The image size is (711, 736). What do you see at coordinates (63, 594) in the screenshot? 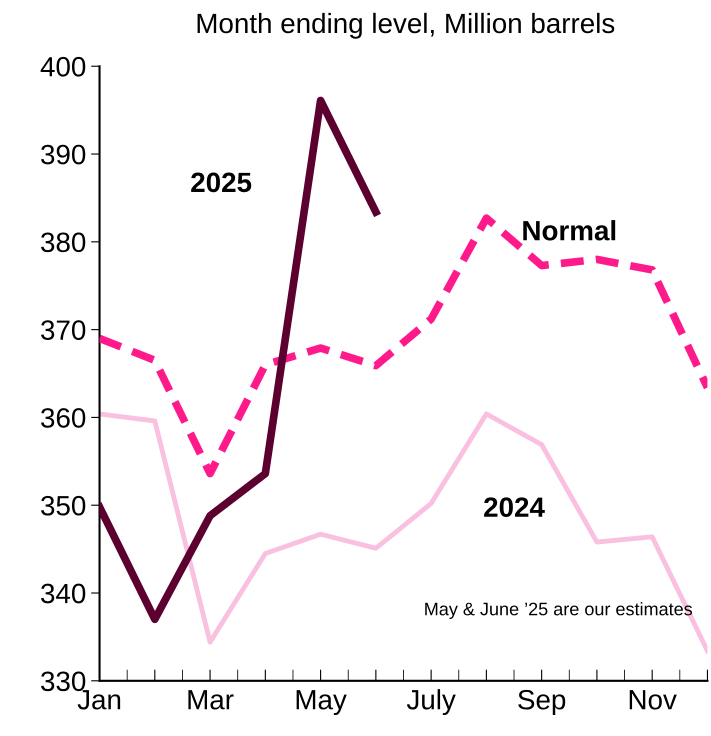
I see `y-tick-label: 340` at bounding box center [63, 594].